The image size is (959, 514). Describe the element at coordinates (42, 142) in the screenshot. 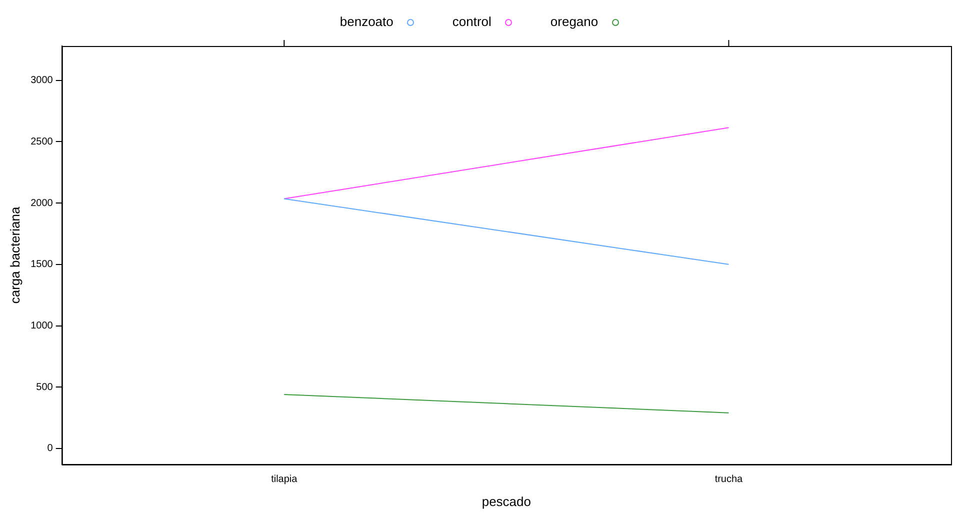

I see `y-tick-label: 2500` at that location.